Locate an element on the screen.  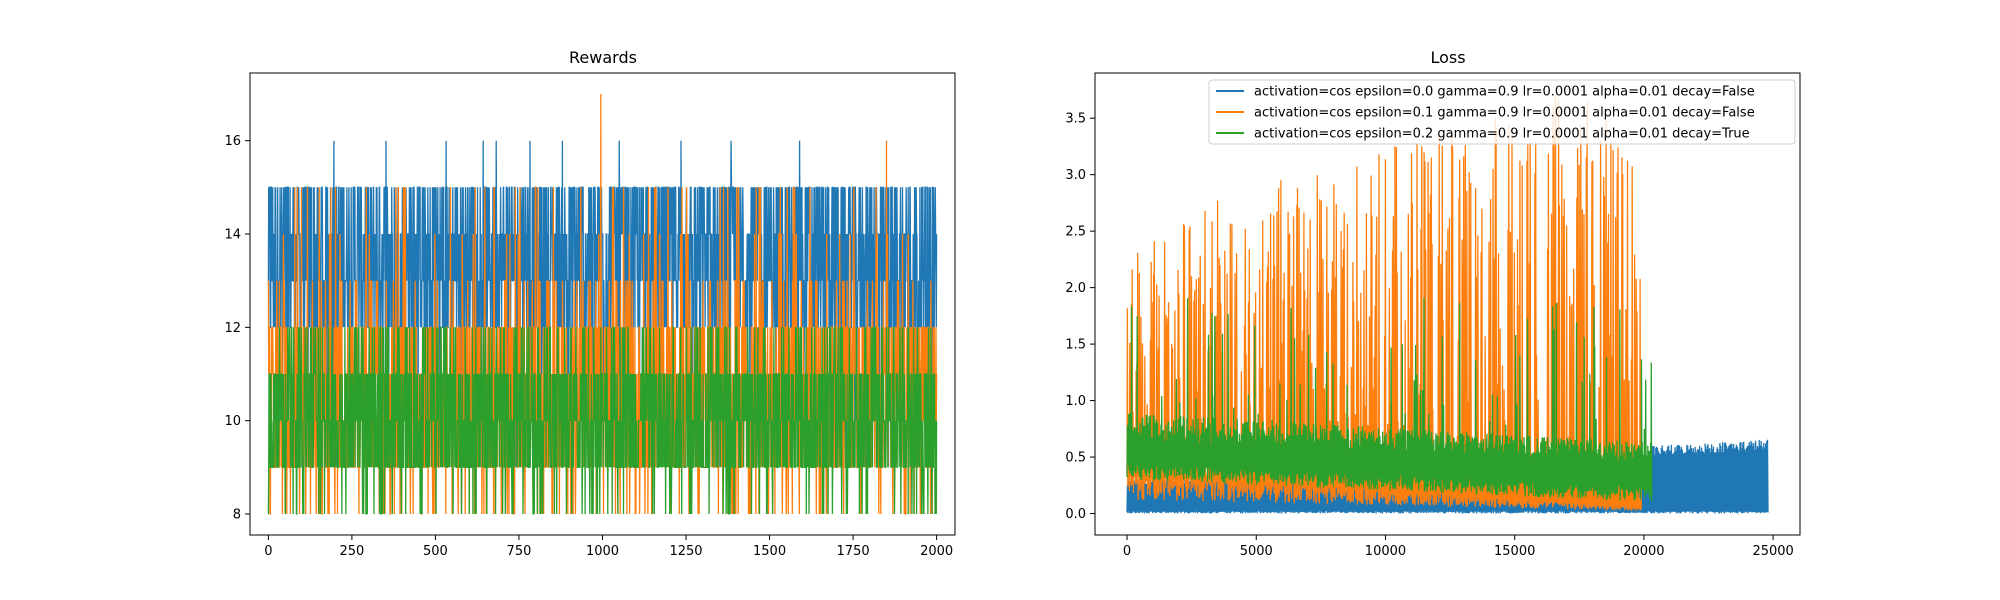
y-tick-label: 2.5 is located at coordinates (1075, 232).